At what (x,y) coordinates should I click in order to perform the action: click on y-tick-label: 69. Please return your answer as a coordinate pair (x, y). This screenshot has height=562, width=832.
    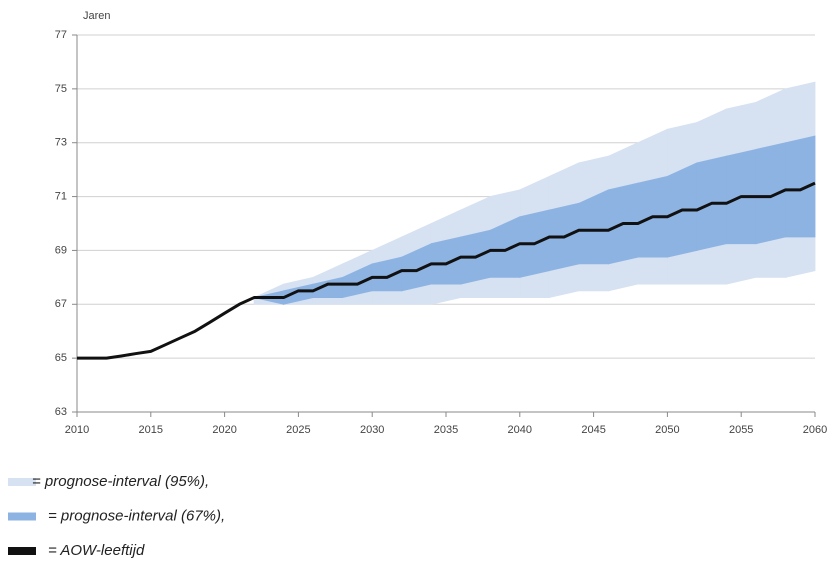
    Looking at the image, I should click on (61, 250).